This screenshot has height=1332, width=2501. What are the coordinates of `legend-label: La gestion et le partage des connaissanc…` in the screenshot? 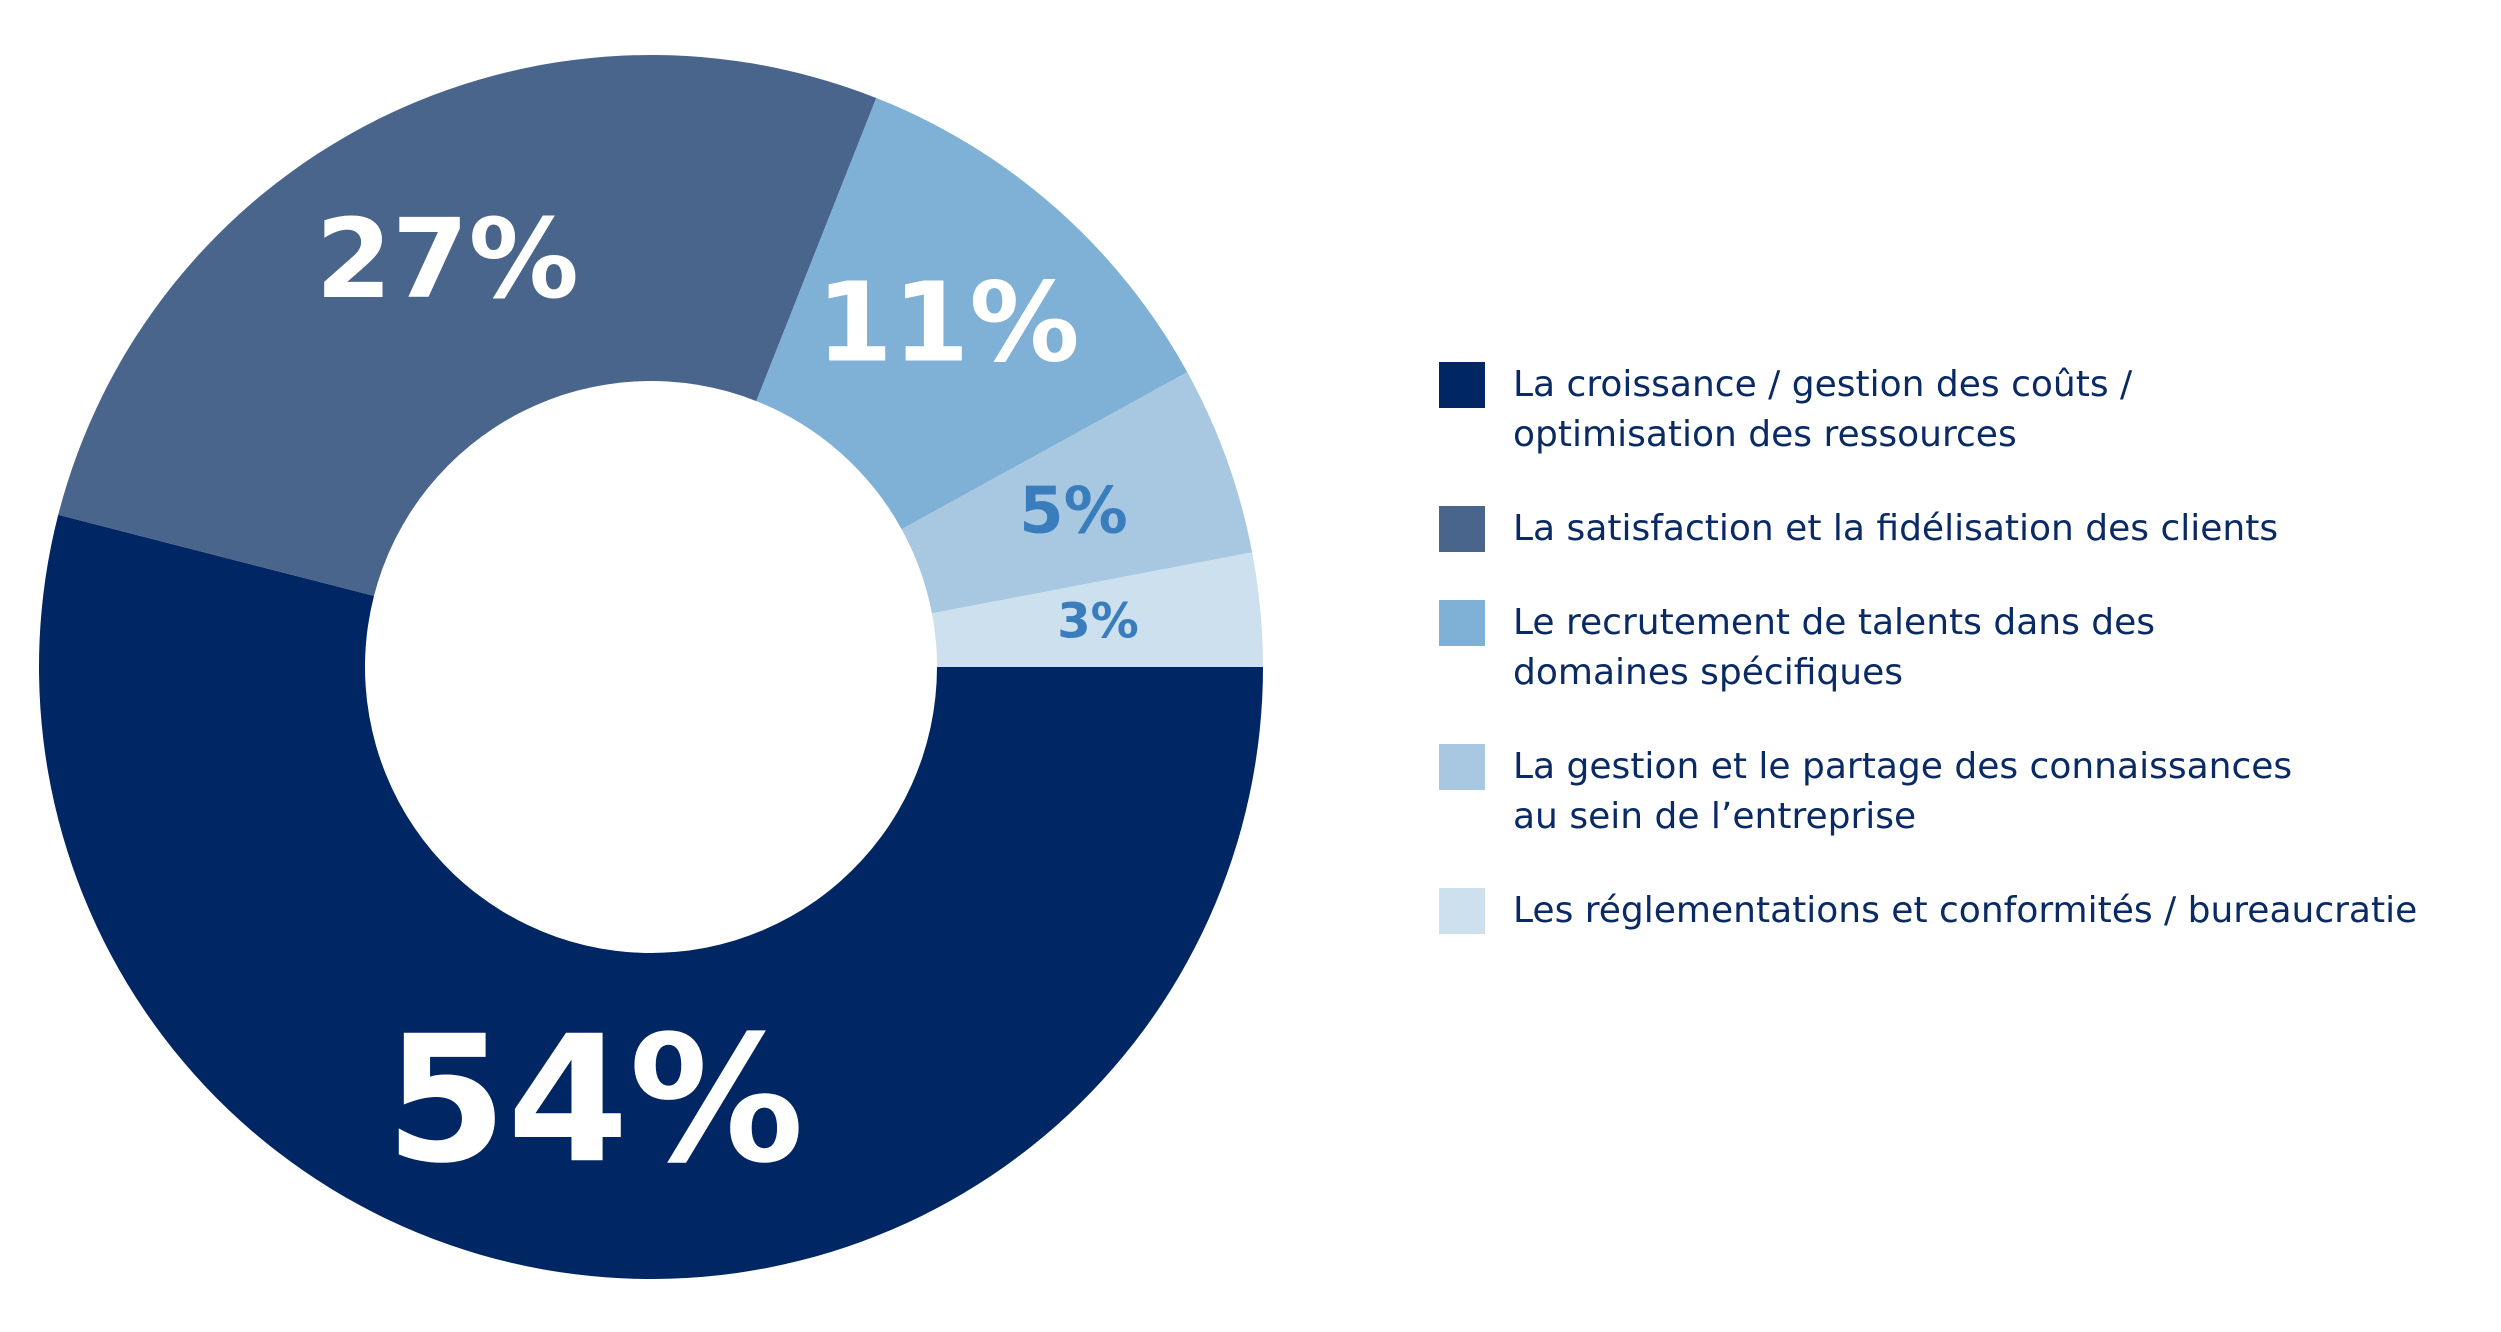 It's located at (1903, 791).